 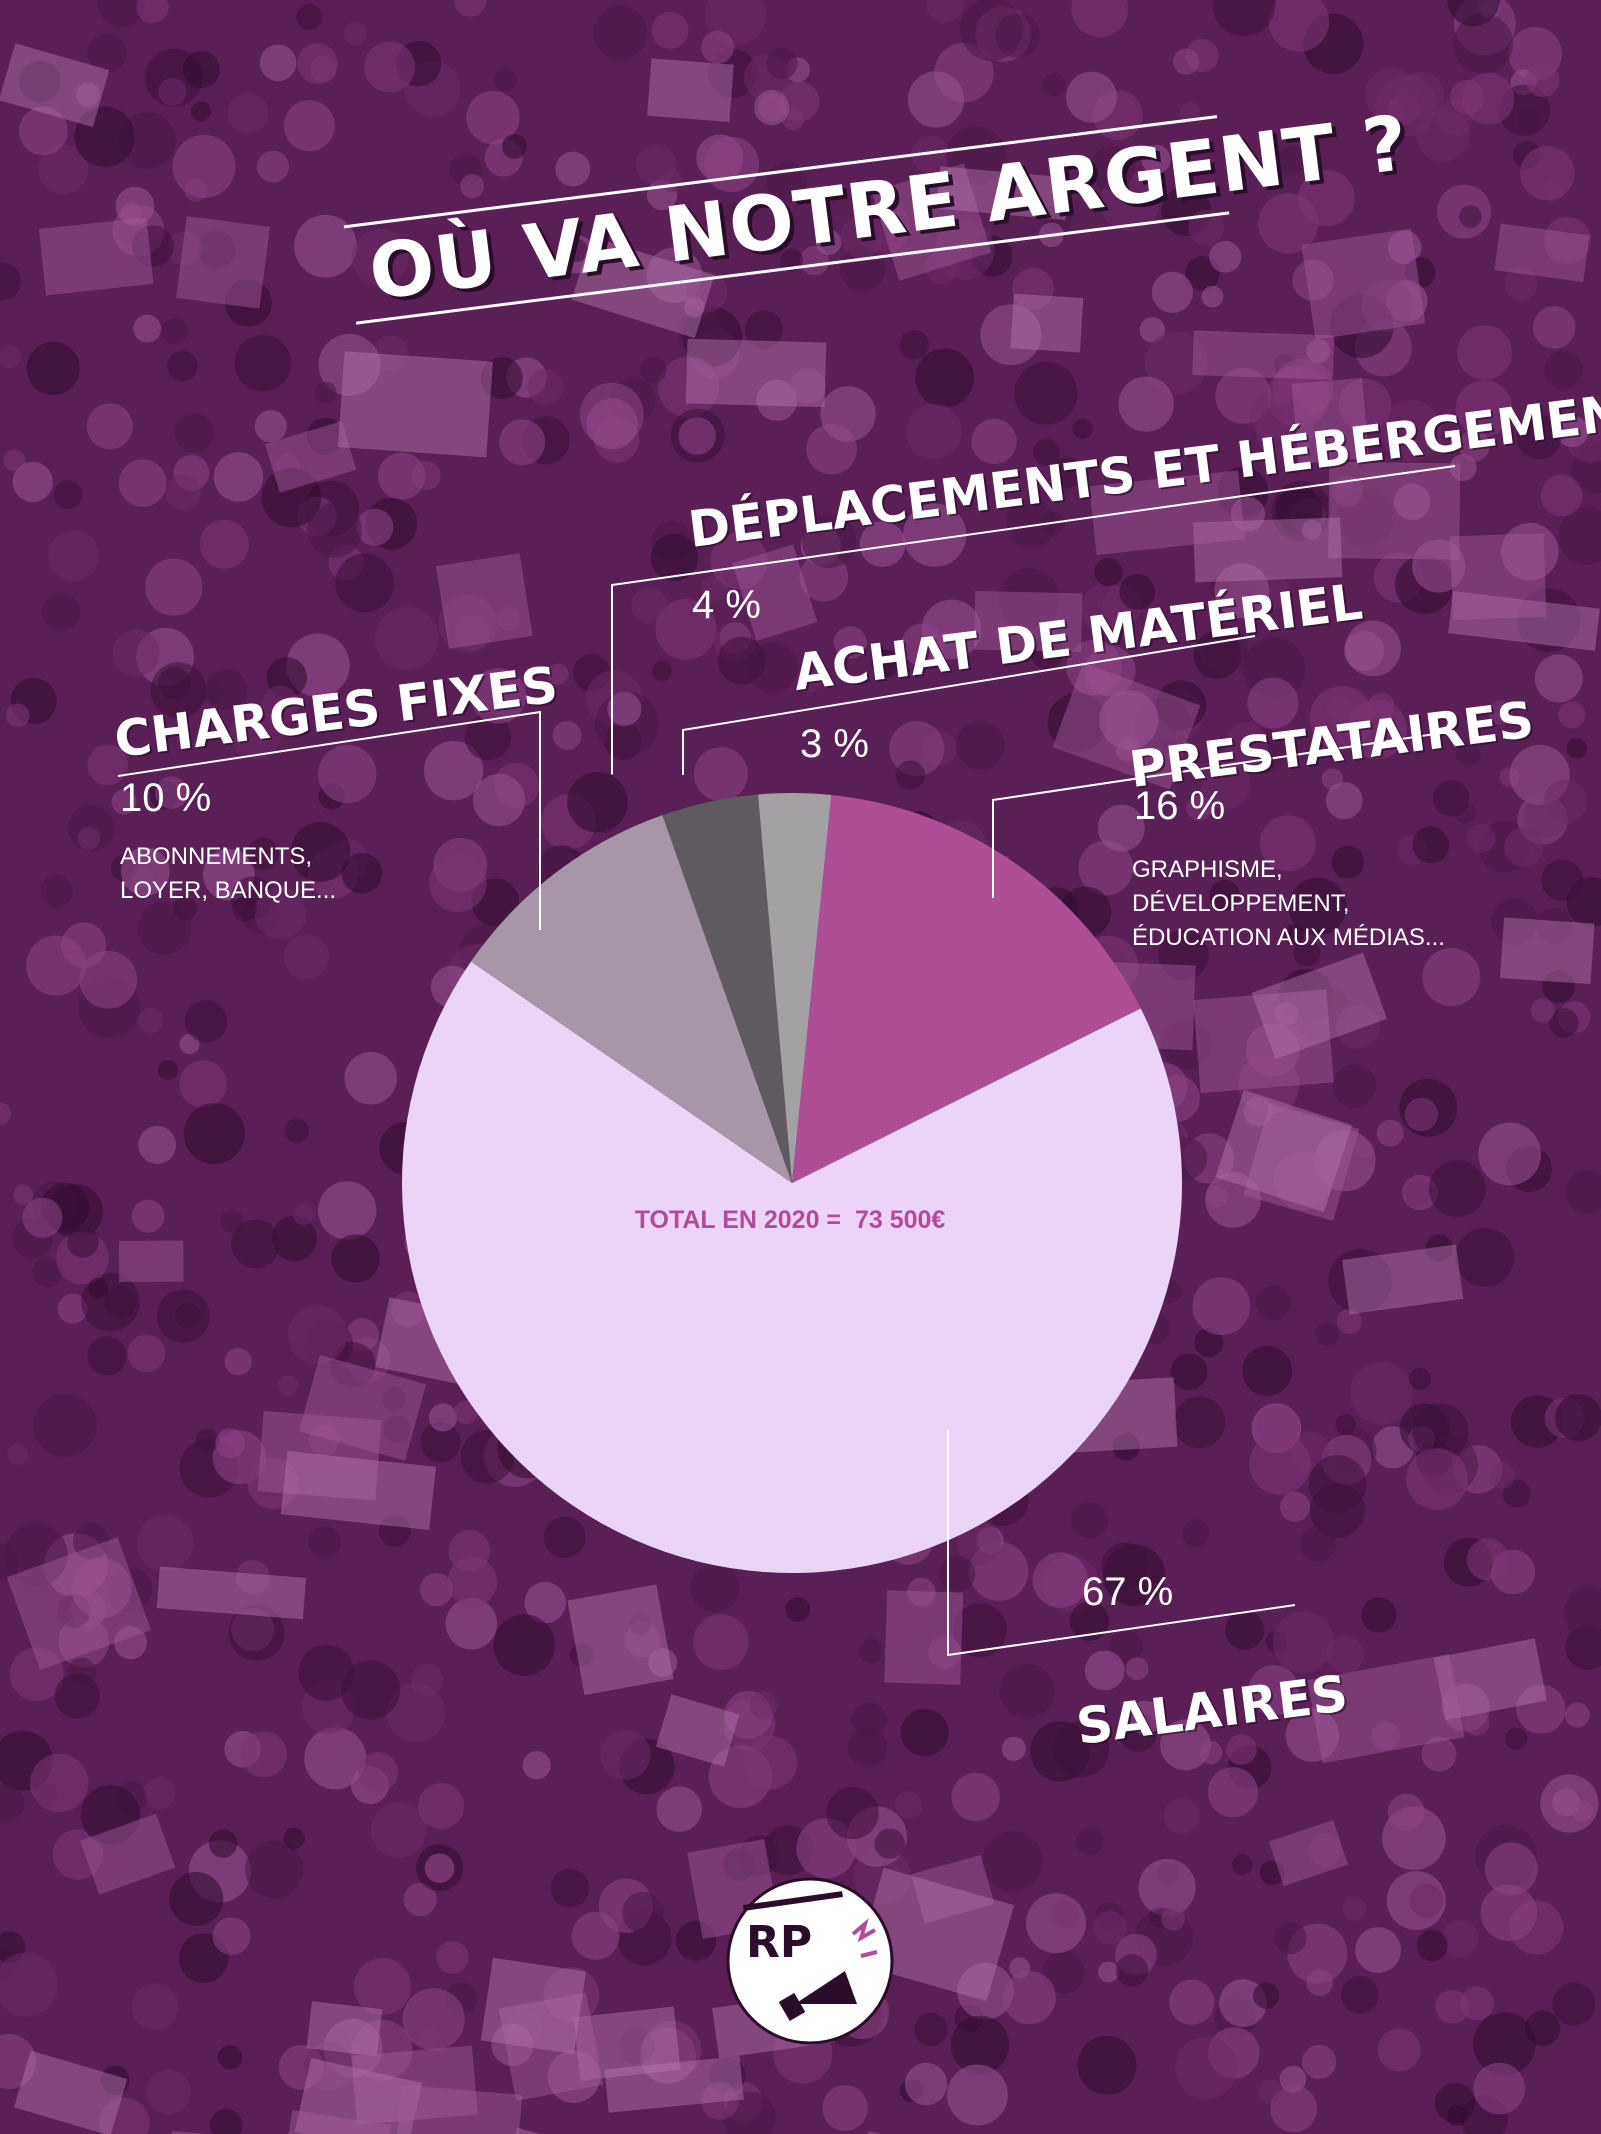 I want to click on leader-line-salaires, so click(x=1121, y=1543).